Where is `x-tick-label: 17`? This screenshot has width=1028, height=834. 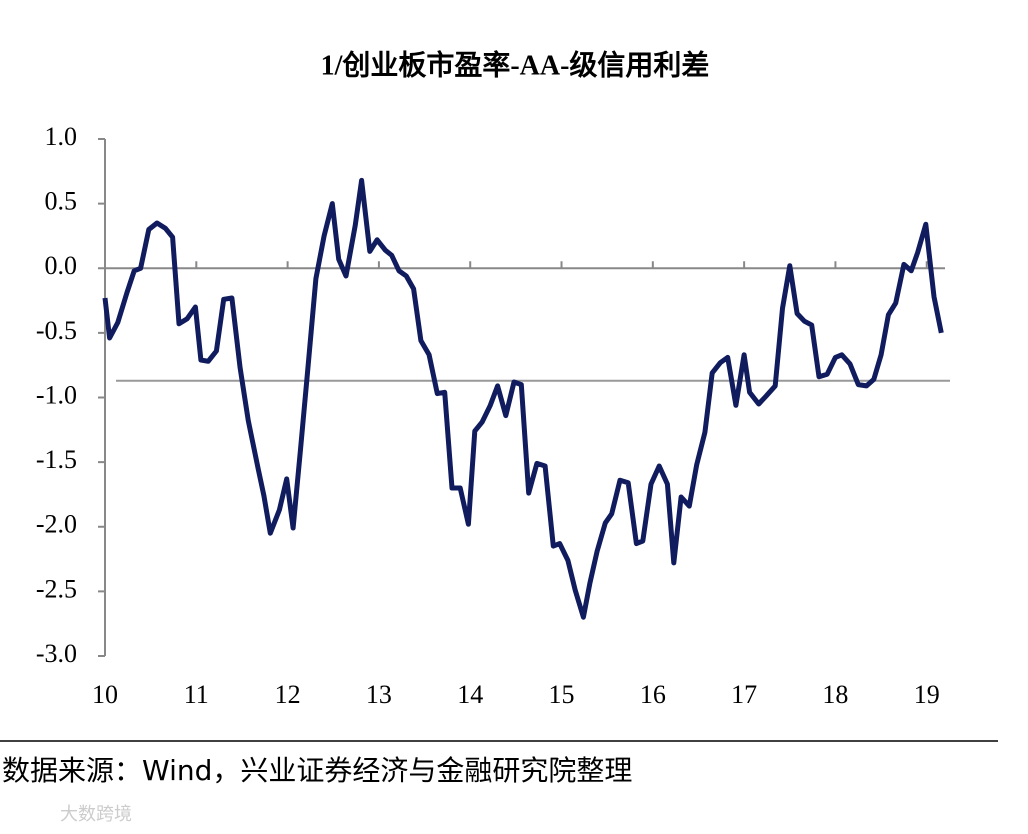 x-tick-label: 17 is located at coordinates (744, 694).